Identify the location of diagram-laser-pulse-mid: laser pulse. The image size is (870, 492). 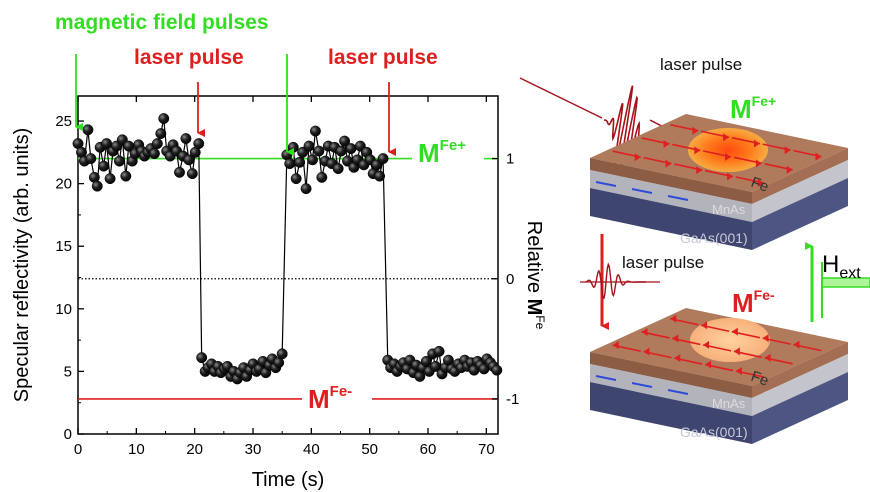
(663, 262).